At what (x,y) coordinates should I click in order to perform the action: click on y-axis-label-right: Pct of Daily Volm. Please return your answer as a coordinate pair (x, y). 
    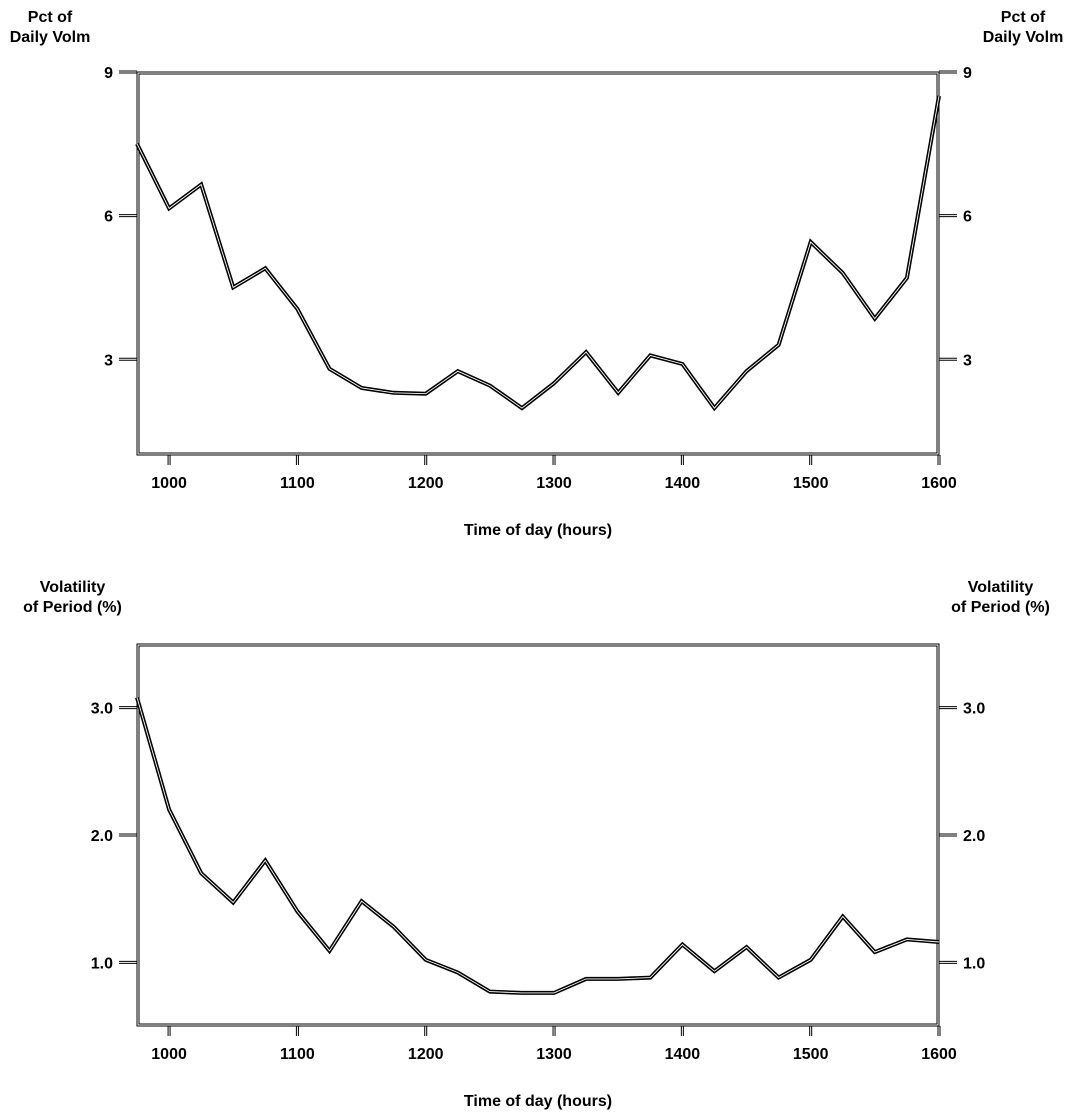
    Looking at the image, I should click on (1023, 27).